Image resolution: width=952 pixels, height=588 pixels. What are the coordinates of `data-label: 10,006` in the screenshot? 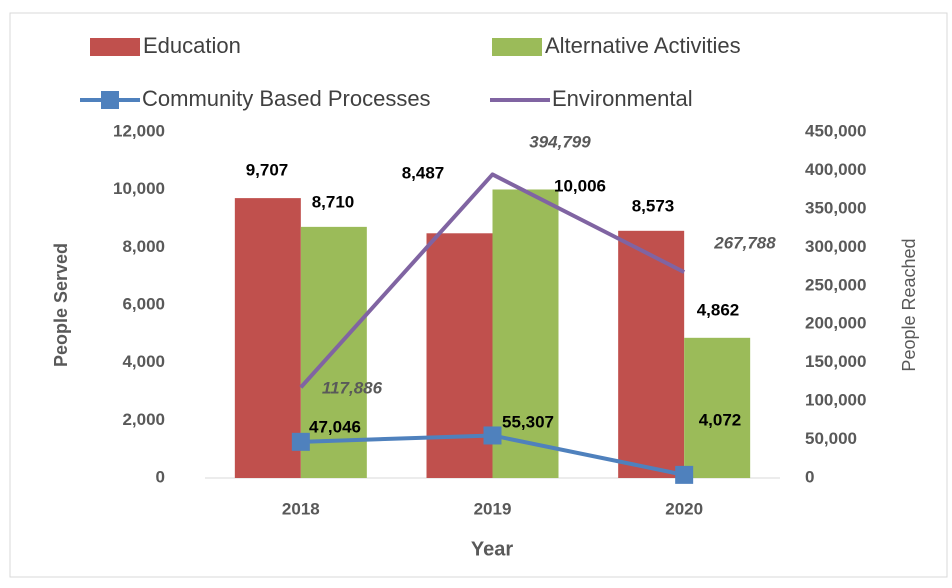 It's located at (580, 185).